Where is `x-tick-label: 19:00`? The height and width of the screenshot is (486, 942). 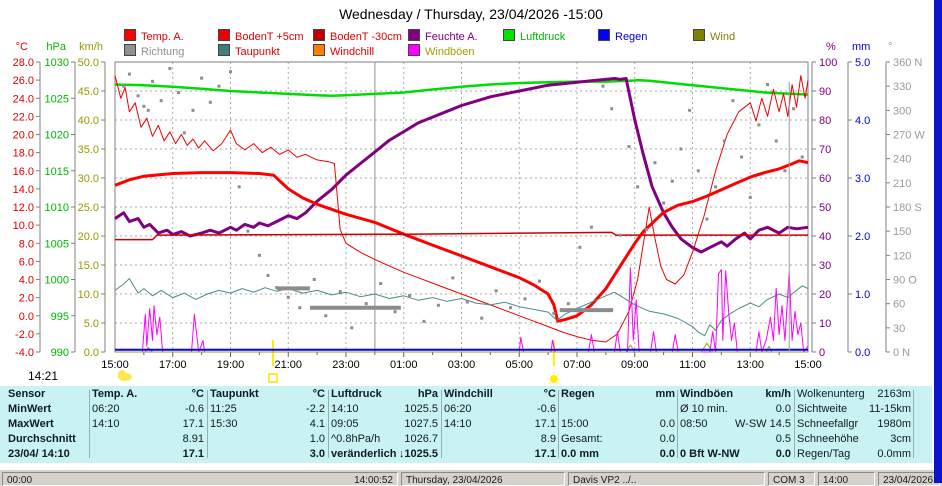
x-tick-label: 19:00 is located at coordinates (231, 365).